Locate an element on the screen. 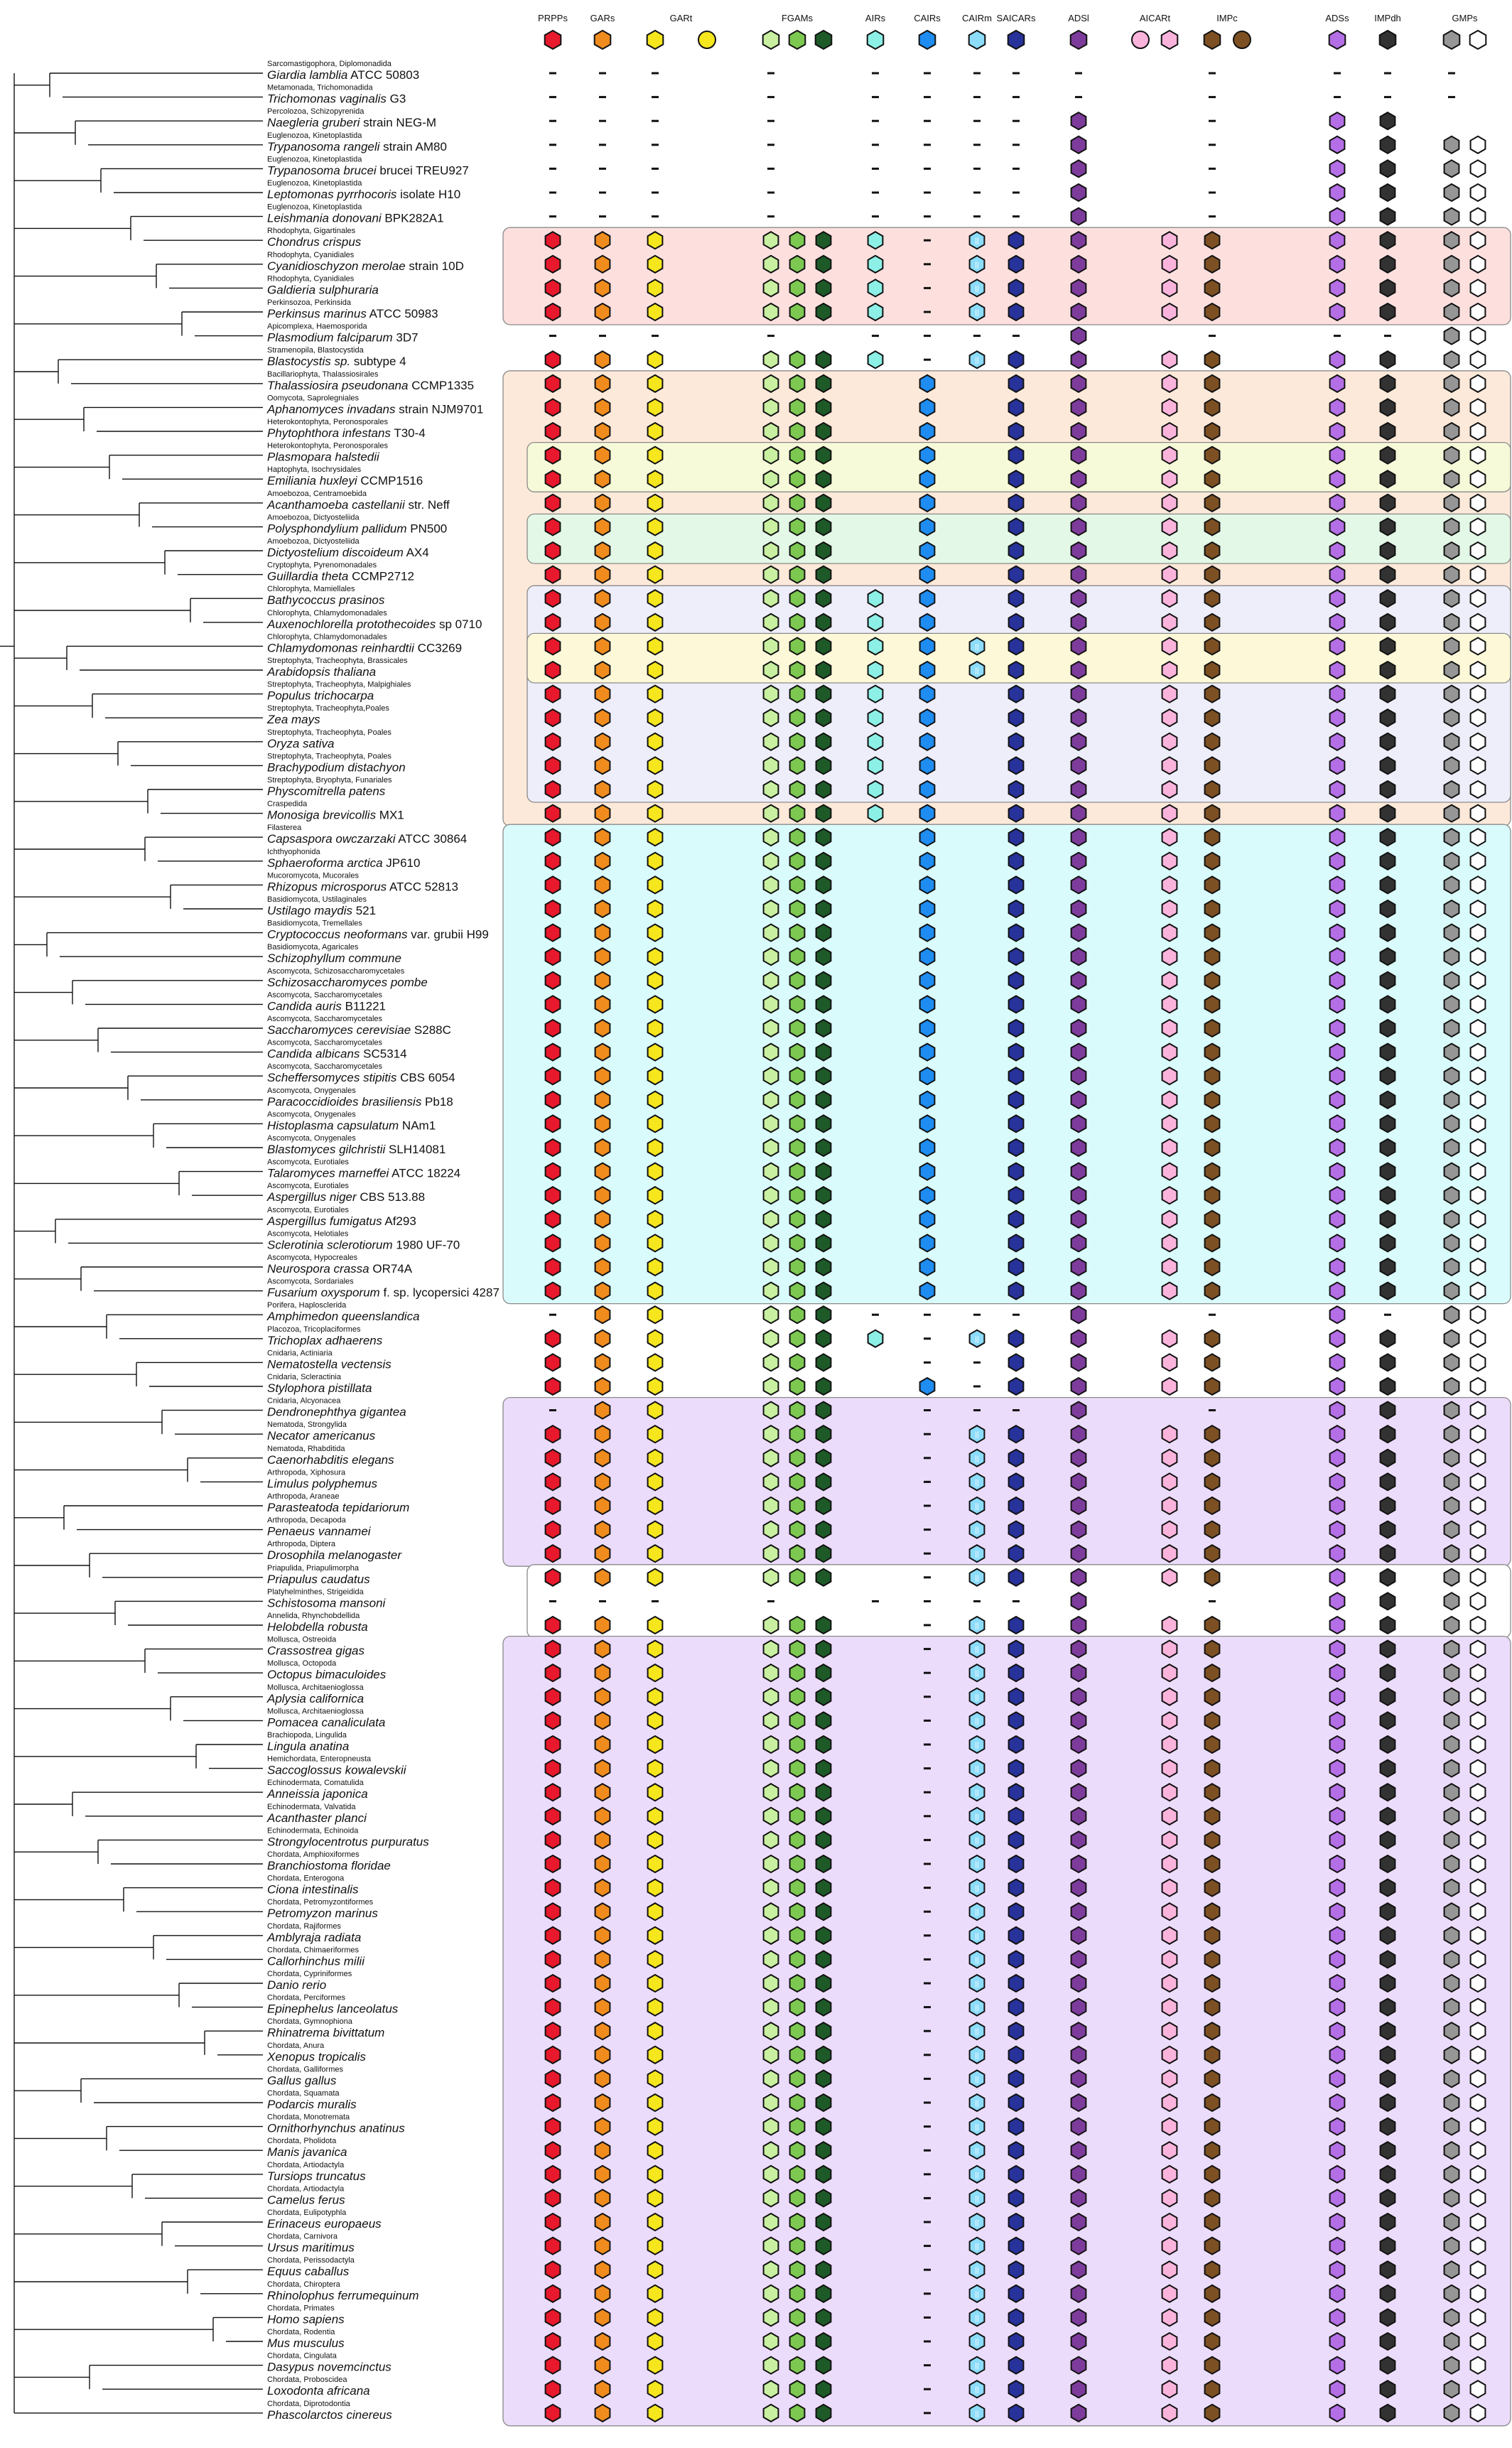 The width and height of the screenshot is (1512, 2448). cairm-mark-57: || is located at coordinates (976, 1435).